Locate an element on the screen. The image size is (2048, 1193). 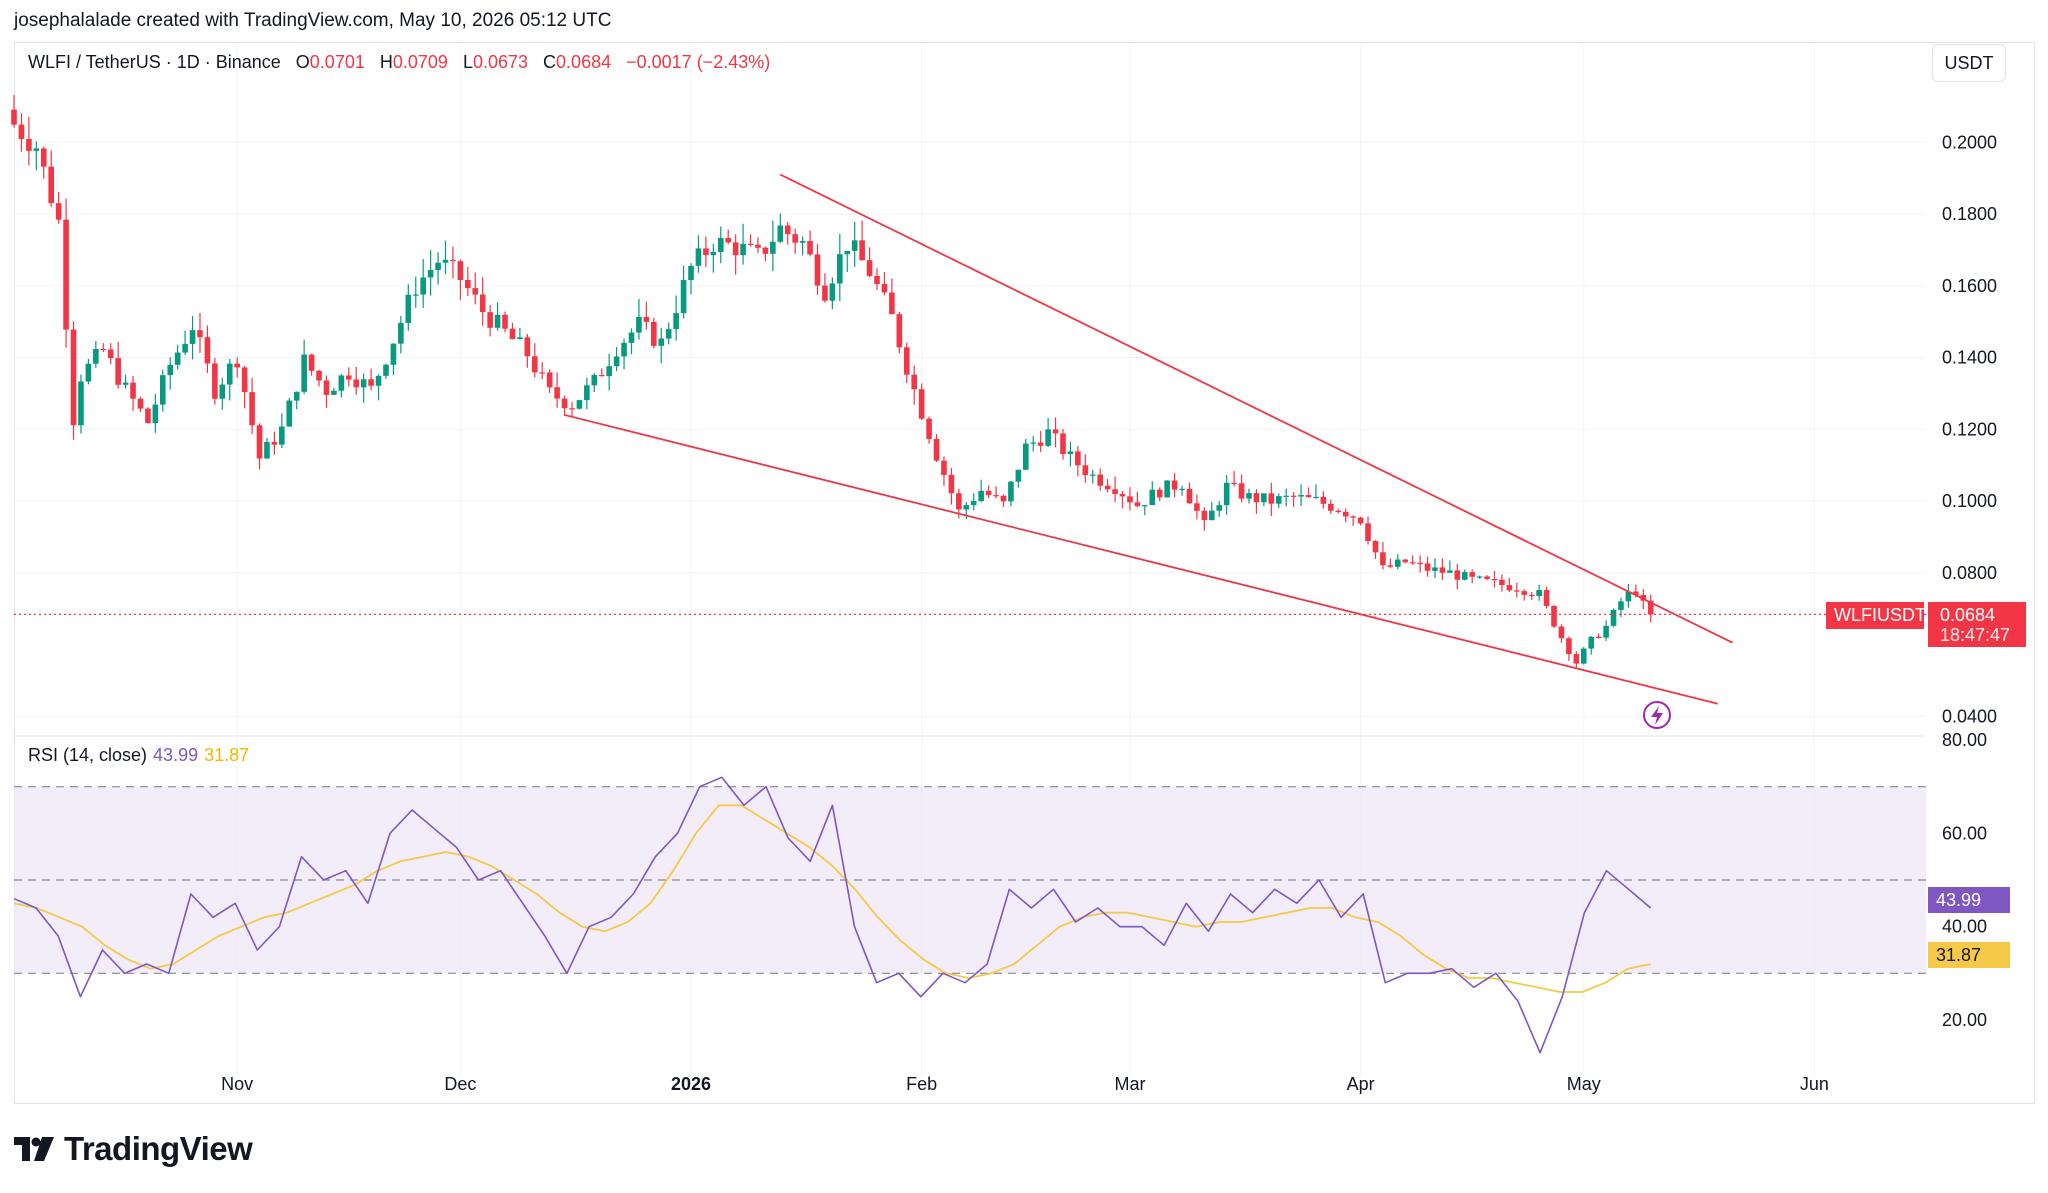
x-tick-label: Feb is located at coordinates (921, 1084).